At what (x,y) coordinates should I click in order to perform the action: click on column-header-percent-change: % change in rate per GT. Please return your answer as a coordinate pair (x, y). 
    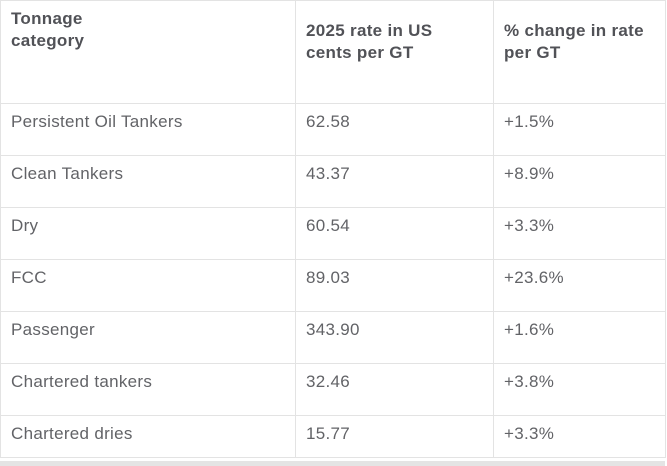
    Looking at the image, I should click on (579, 52).